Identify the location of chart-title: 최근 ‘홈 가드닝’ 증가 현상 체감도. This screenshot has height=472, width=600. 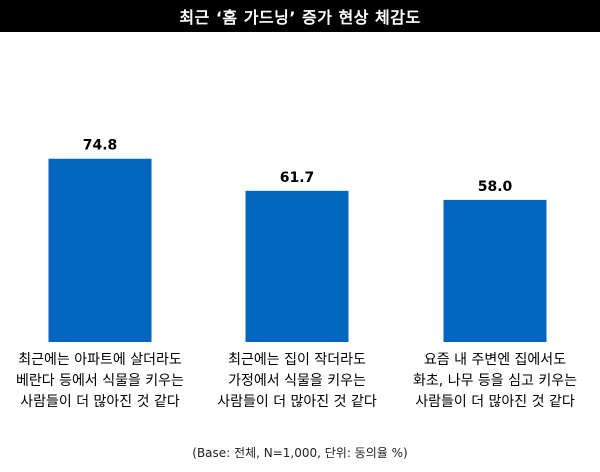
(300, 16).